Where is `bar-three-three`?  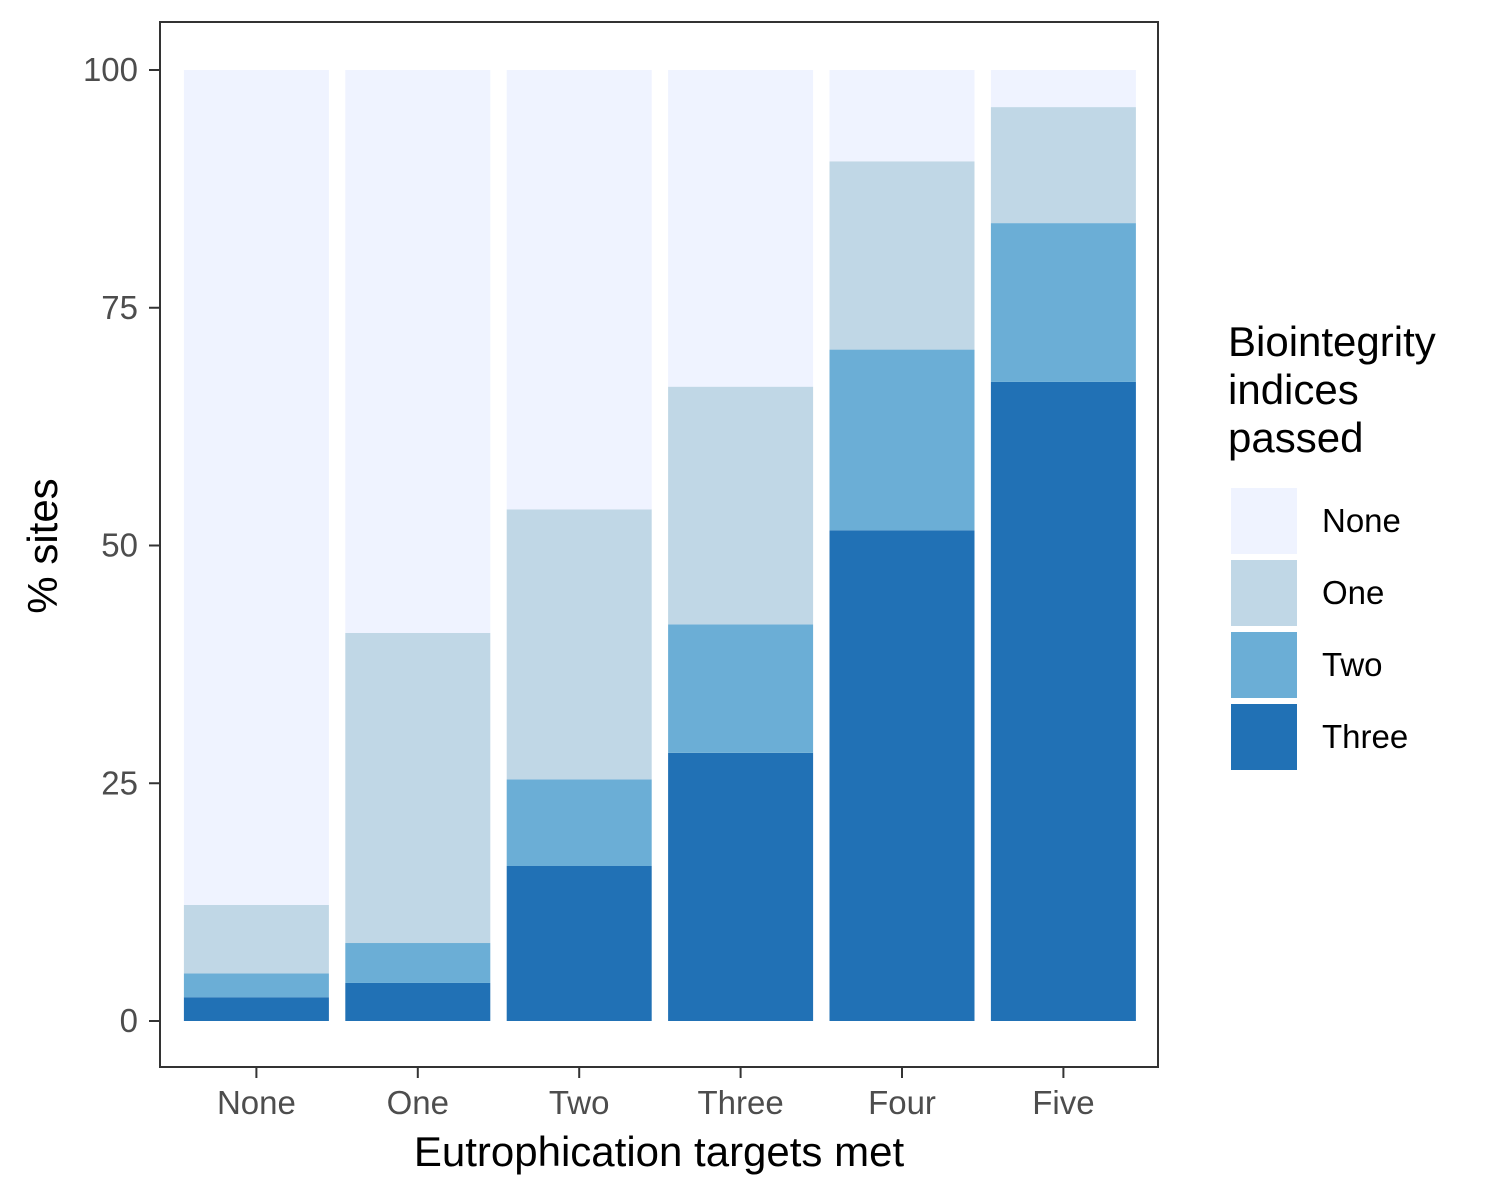 bar-three-three is located at coordinates (741, 886).